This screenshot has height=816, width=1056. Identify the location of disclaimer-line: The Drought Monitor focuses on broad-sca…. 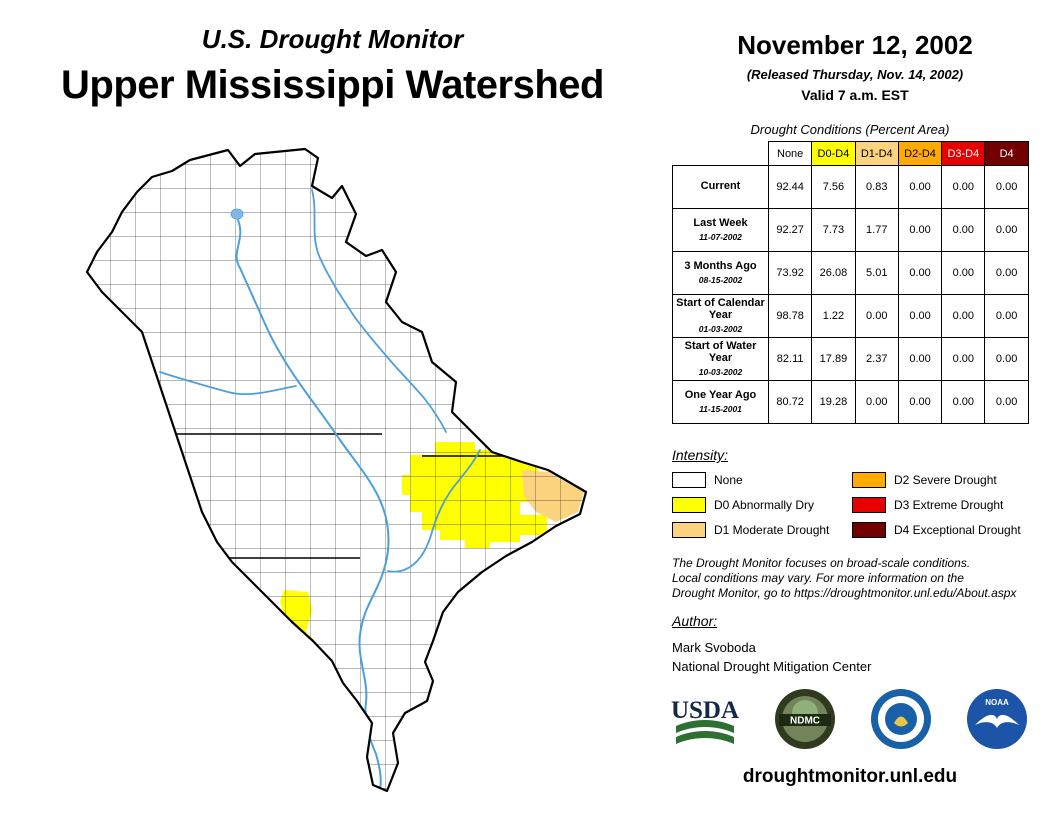
(821, 563).